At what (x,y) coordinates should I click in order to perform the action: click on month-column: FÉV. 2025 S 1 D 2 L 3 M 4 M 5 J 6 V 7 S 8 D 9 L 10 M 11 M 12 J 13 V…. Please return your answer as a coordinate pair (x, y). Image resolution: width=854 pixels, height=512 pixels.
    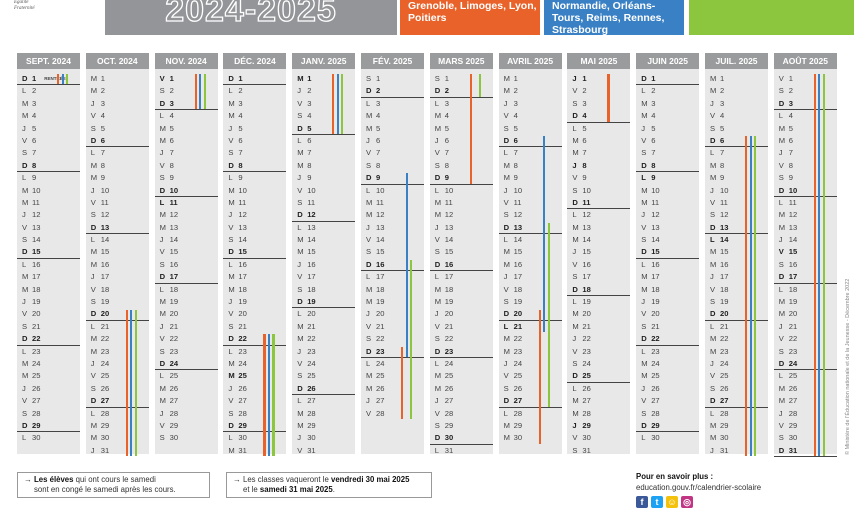
    Looking at the image, I should click on (392, 253).